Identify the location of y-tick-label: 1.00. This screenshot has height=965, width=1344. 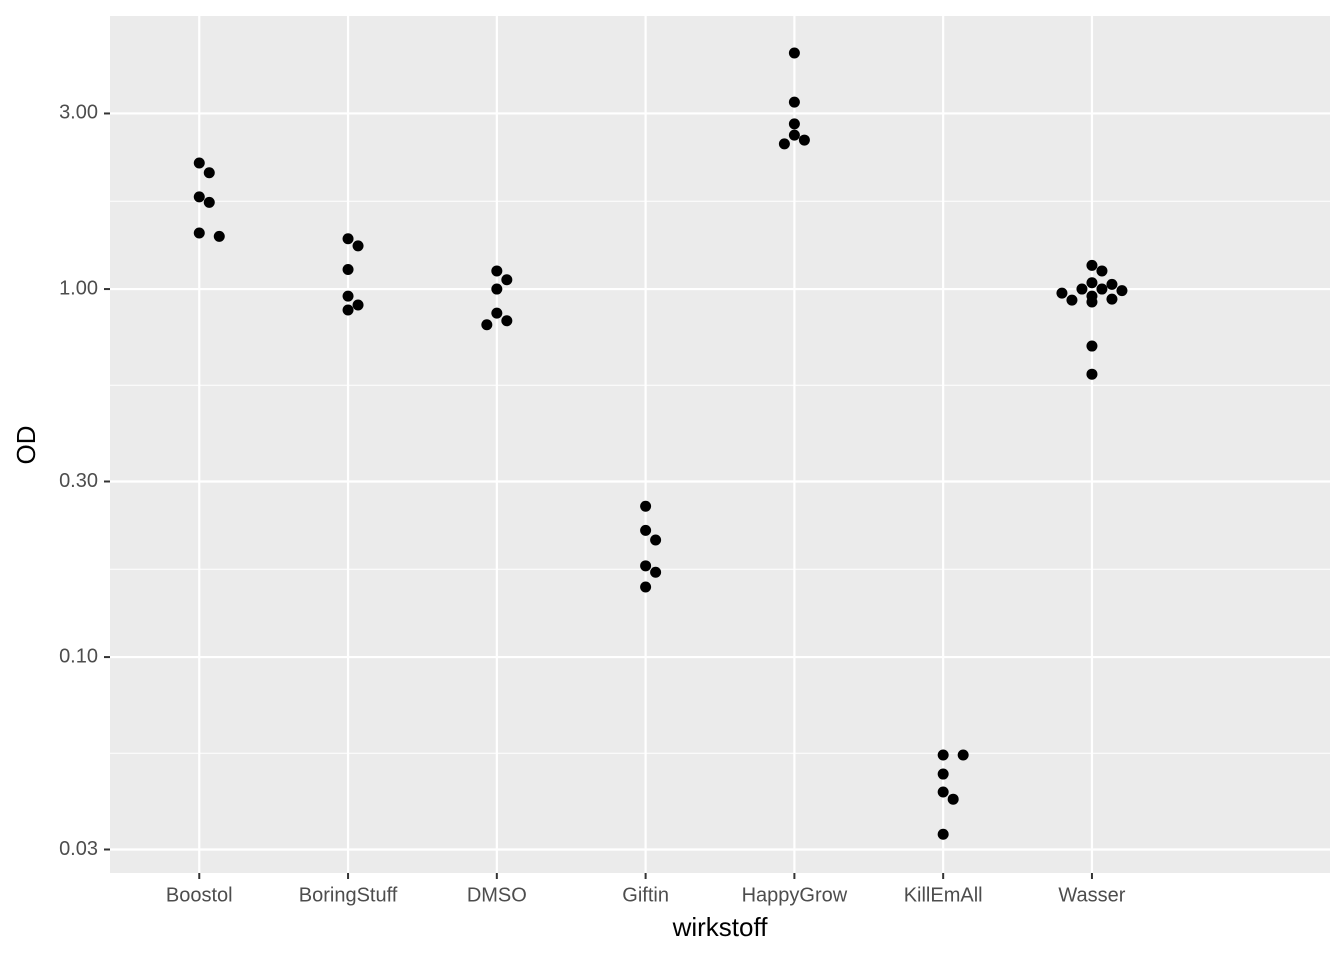
(78, 288).